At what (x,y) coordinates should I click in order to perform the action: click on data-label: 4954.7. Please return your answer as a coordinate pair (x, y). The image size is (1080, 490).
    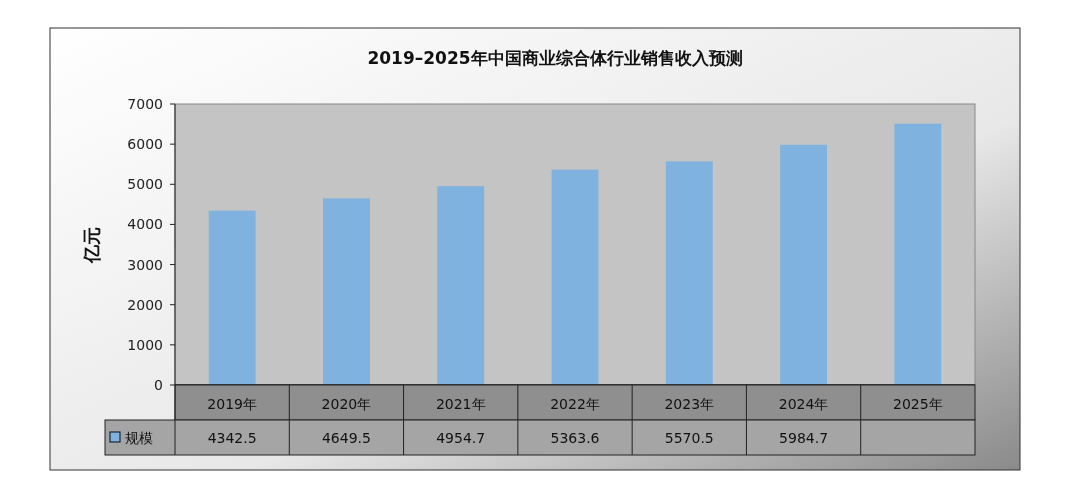
    Looking at the image, I should click on (461, 438).